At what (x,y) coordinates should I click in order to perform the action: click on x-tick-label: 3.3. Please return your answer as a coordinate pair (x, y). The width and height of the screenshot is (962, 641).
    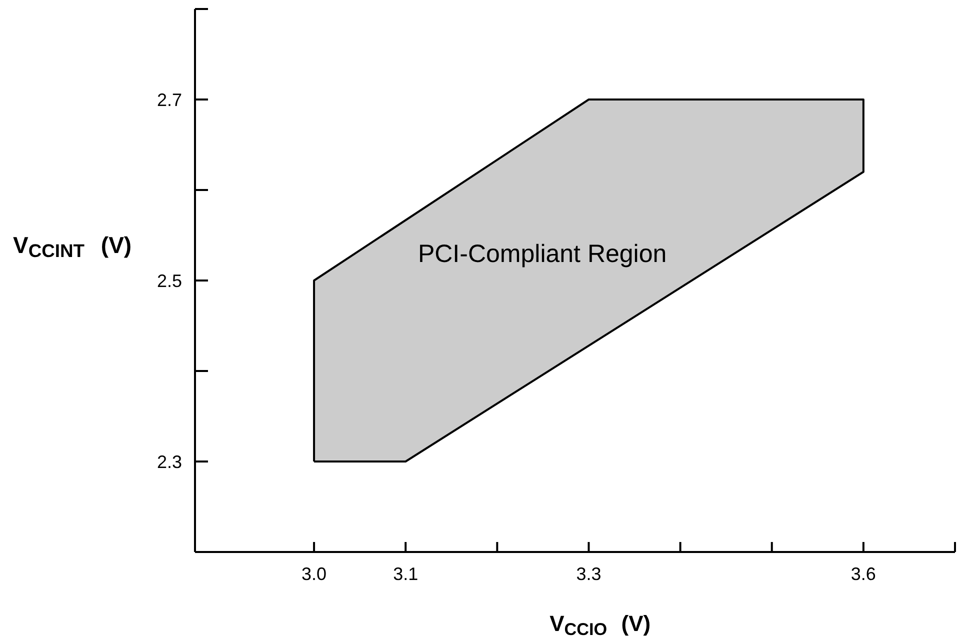
    Looking at the image, I should click on (589, 574).